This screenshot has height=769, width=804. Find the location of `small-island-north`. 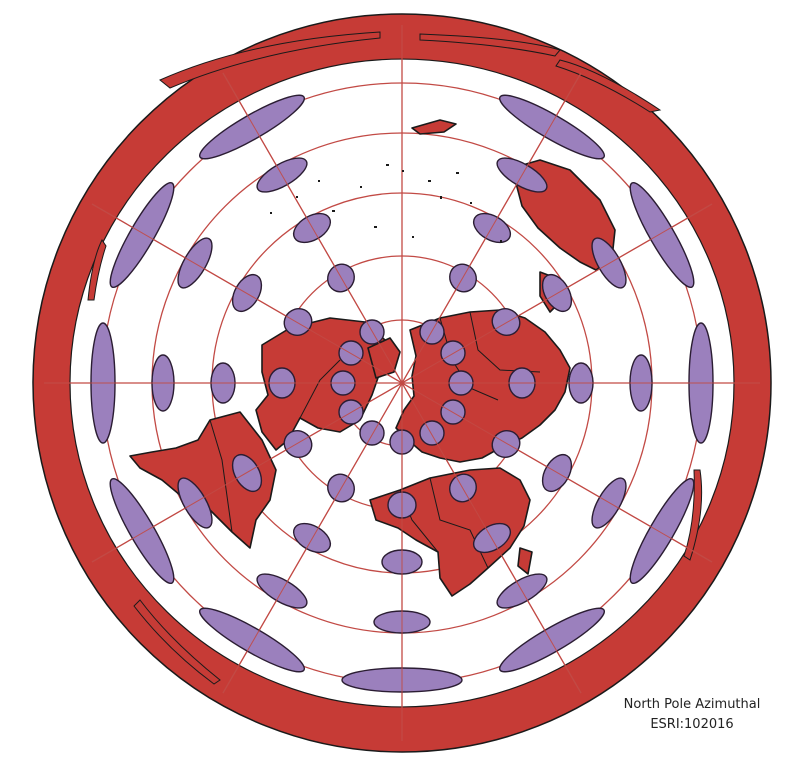

small-island-north is located at coordinates (434, 127).